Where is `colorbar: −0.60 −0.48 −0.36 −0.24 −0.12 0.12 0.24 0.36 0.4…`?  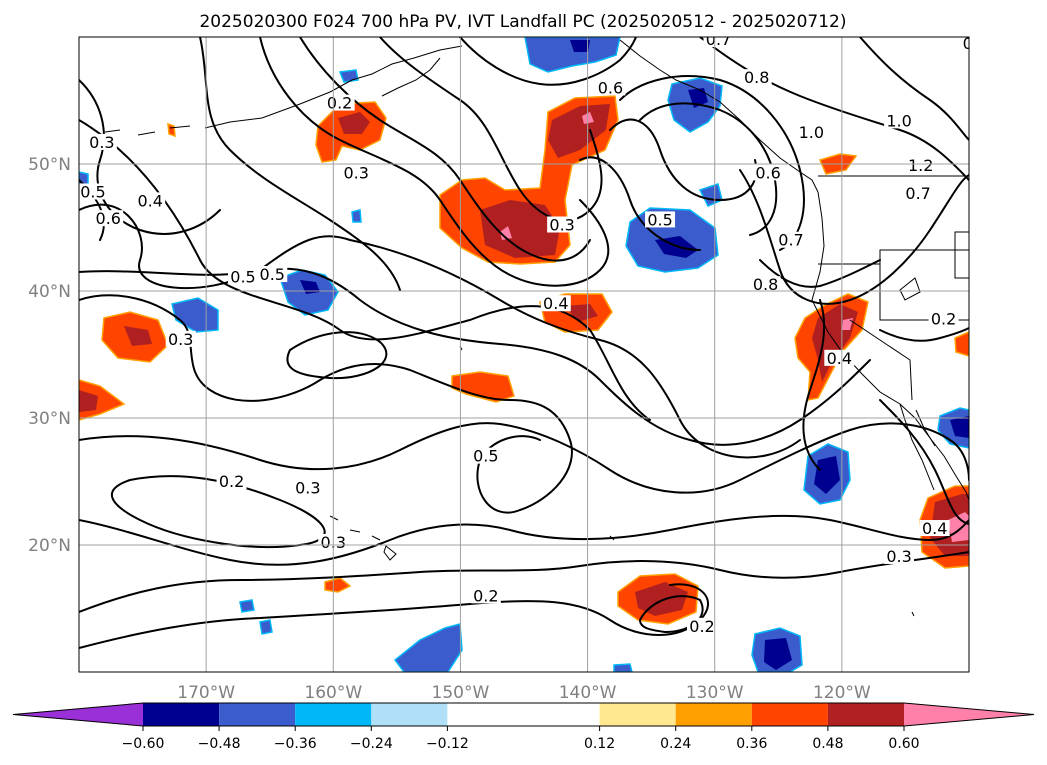
colorbar: −0.60 −0.48 −0.36 −0.24 −0.12 0.12 0.24 0.36 0.4… is located at coordinates (523, 727).